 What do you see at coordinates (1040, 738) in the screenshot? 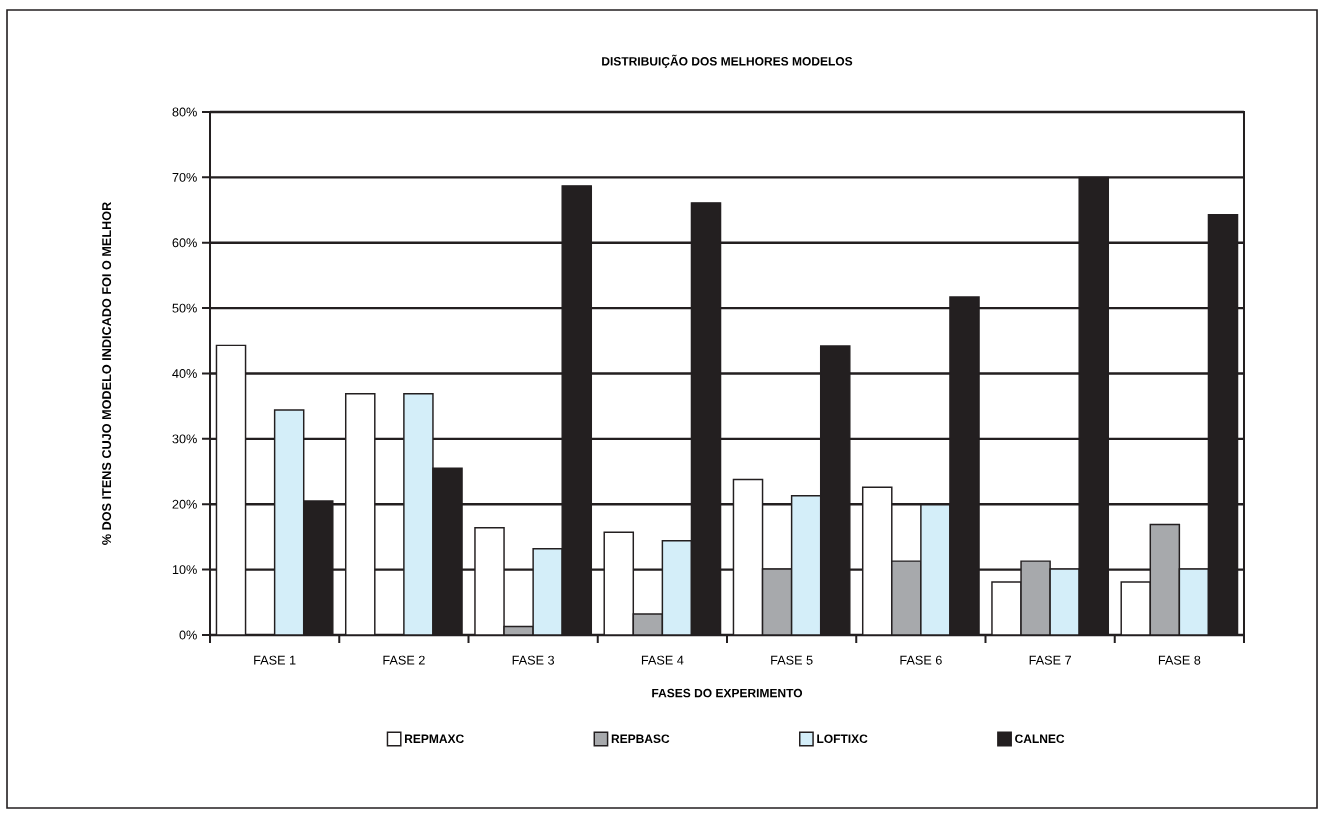
I see `legend-label: CALNEC` at bounding box center [1040, 738].